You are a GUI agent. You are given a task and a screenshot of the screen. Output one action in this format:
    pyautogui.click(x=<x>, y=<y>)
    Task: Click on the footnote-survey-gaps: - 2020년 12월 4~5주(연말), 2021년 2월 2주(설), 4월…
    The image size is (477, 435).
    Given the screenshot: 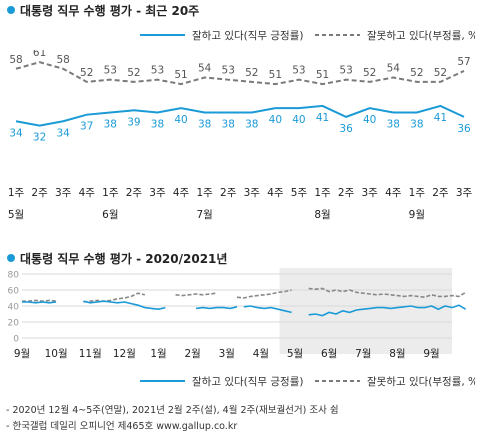 What is the action you would take?
    pyautogui.click(x=172, y=410)
    